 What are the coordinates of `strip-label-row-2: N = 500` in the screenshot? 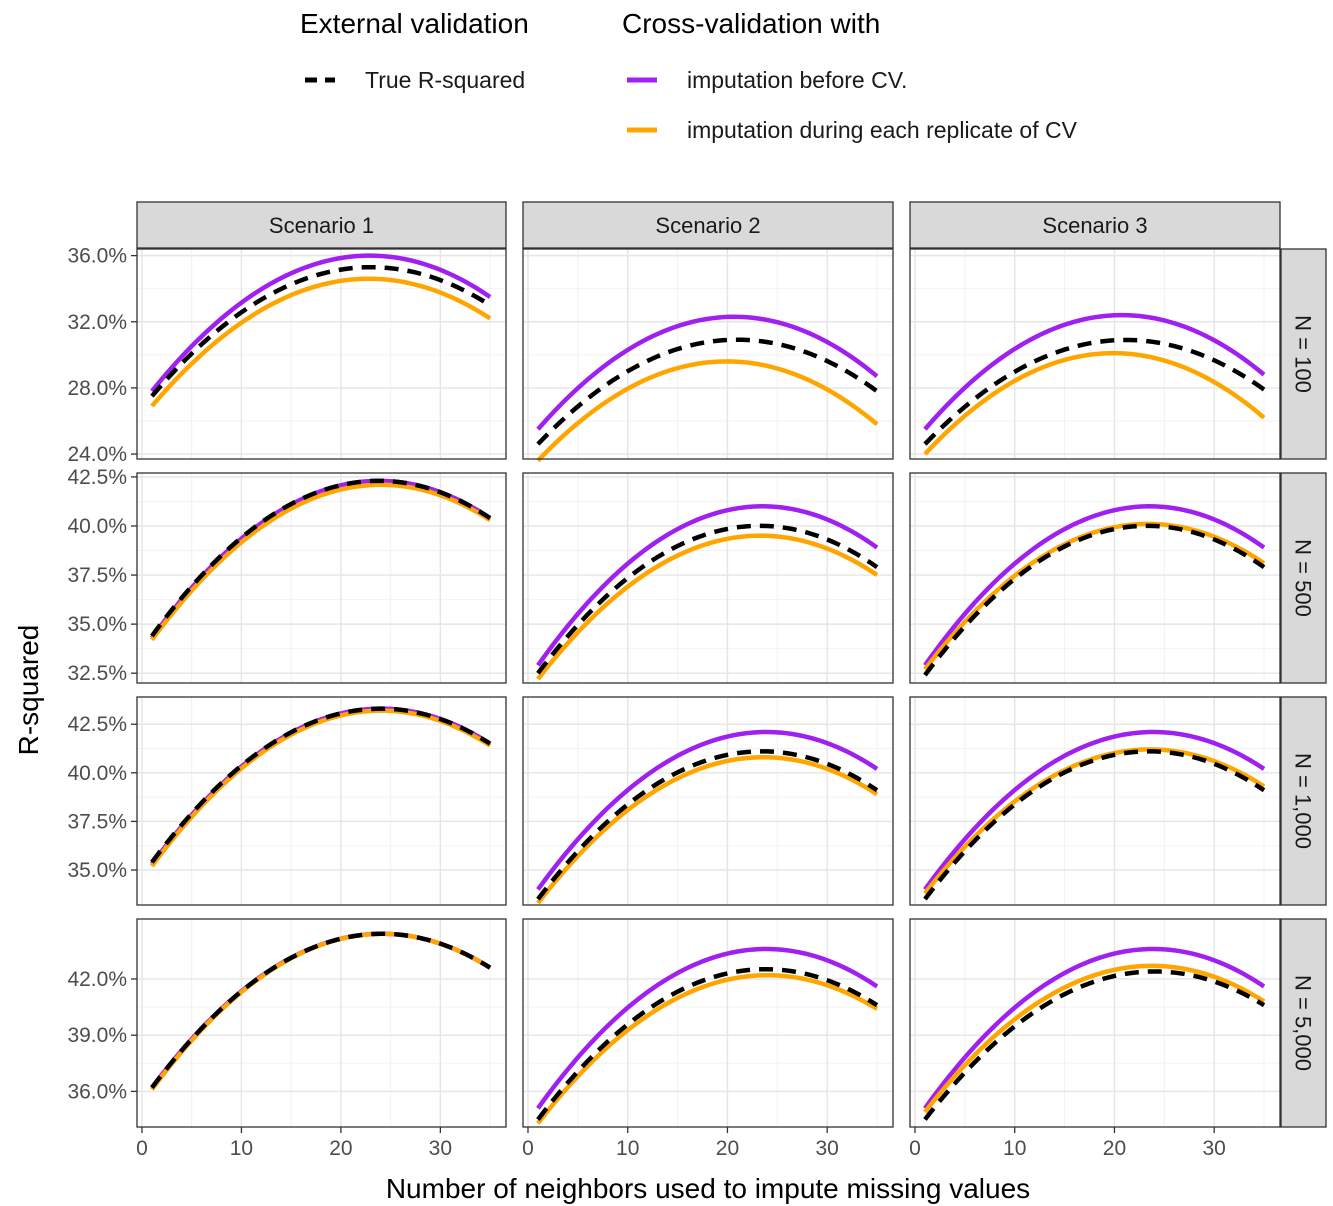 It's located at (1303, 578).